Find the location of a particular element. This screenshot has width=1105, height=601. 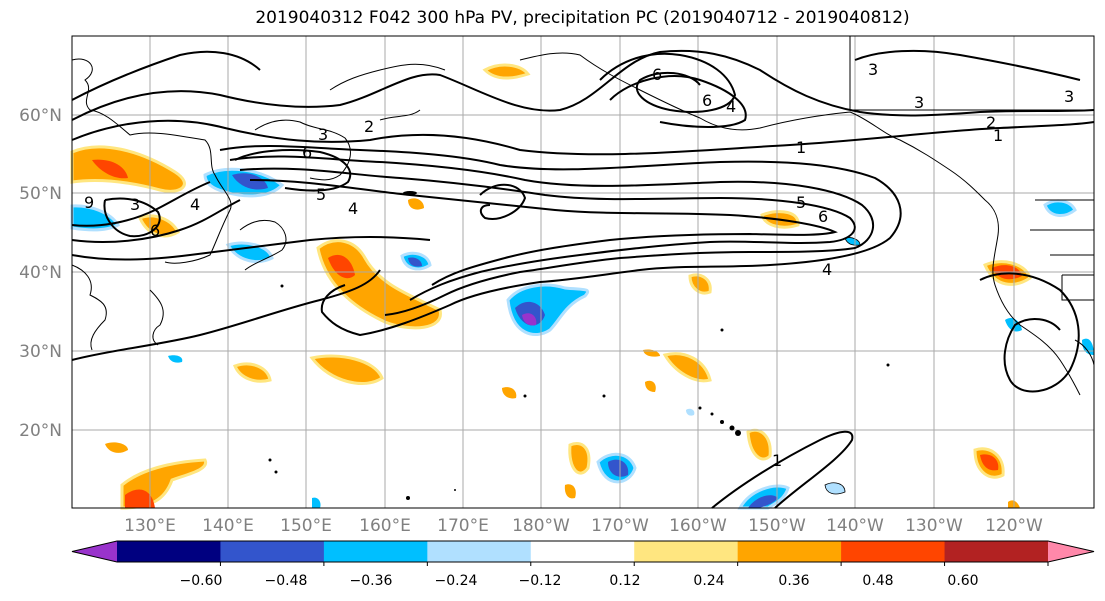

latitude-labels: 60°N 50°N 40°N 30°N 20°N is located at coordinates (40, 273).